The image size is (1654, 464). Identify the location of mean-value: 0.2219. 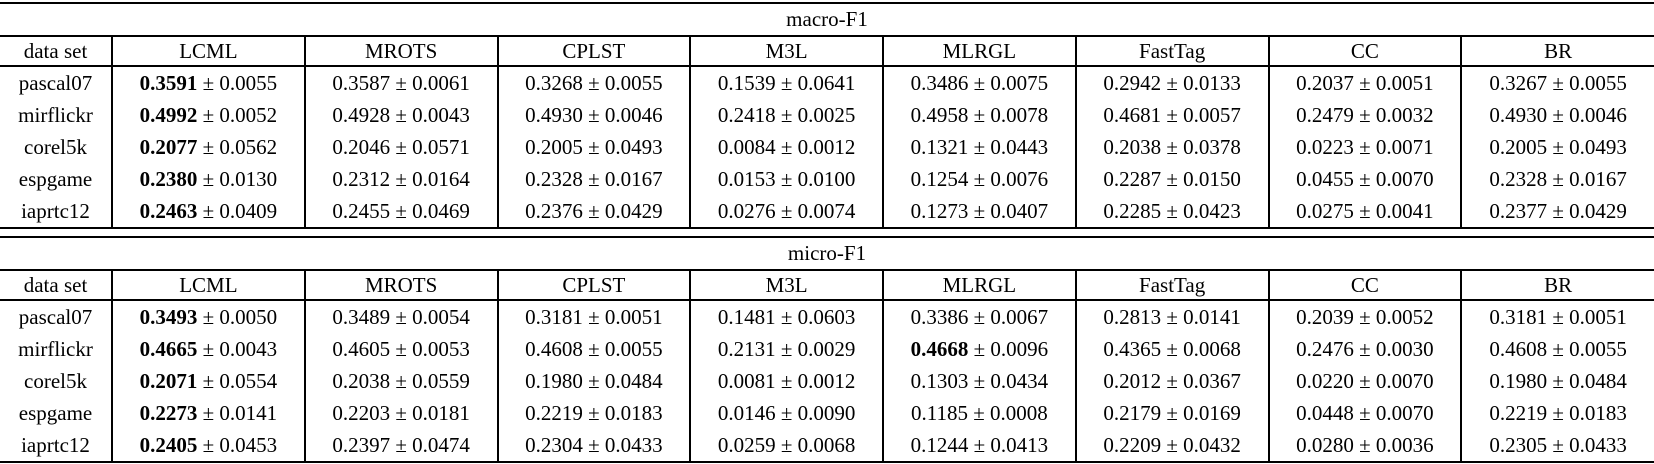
(1518, 412).